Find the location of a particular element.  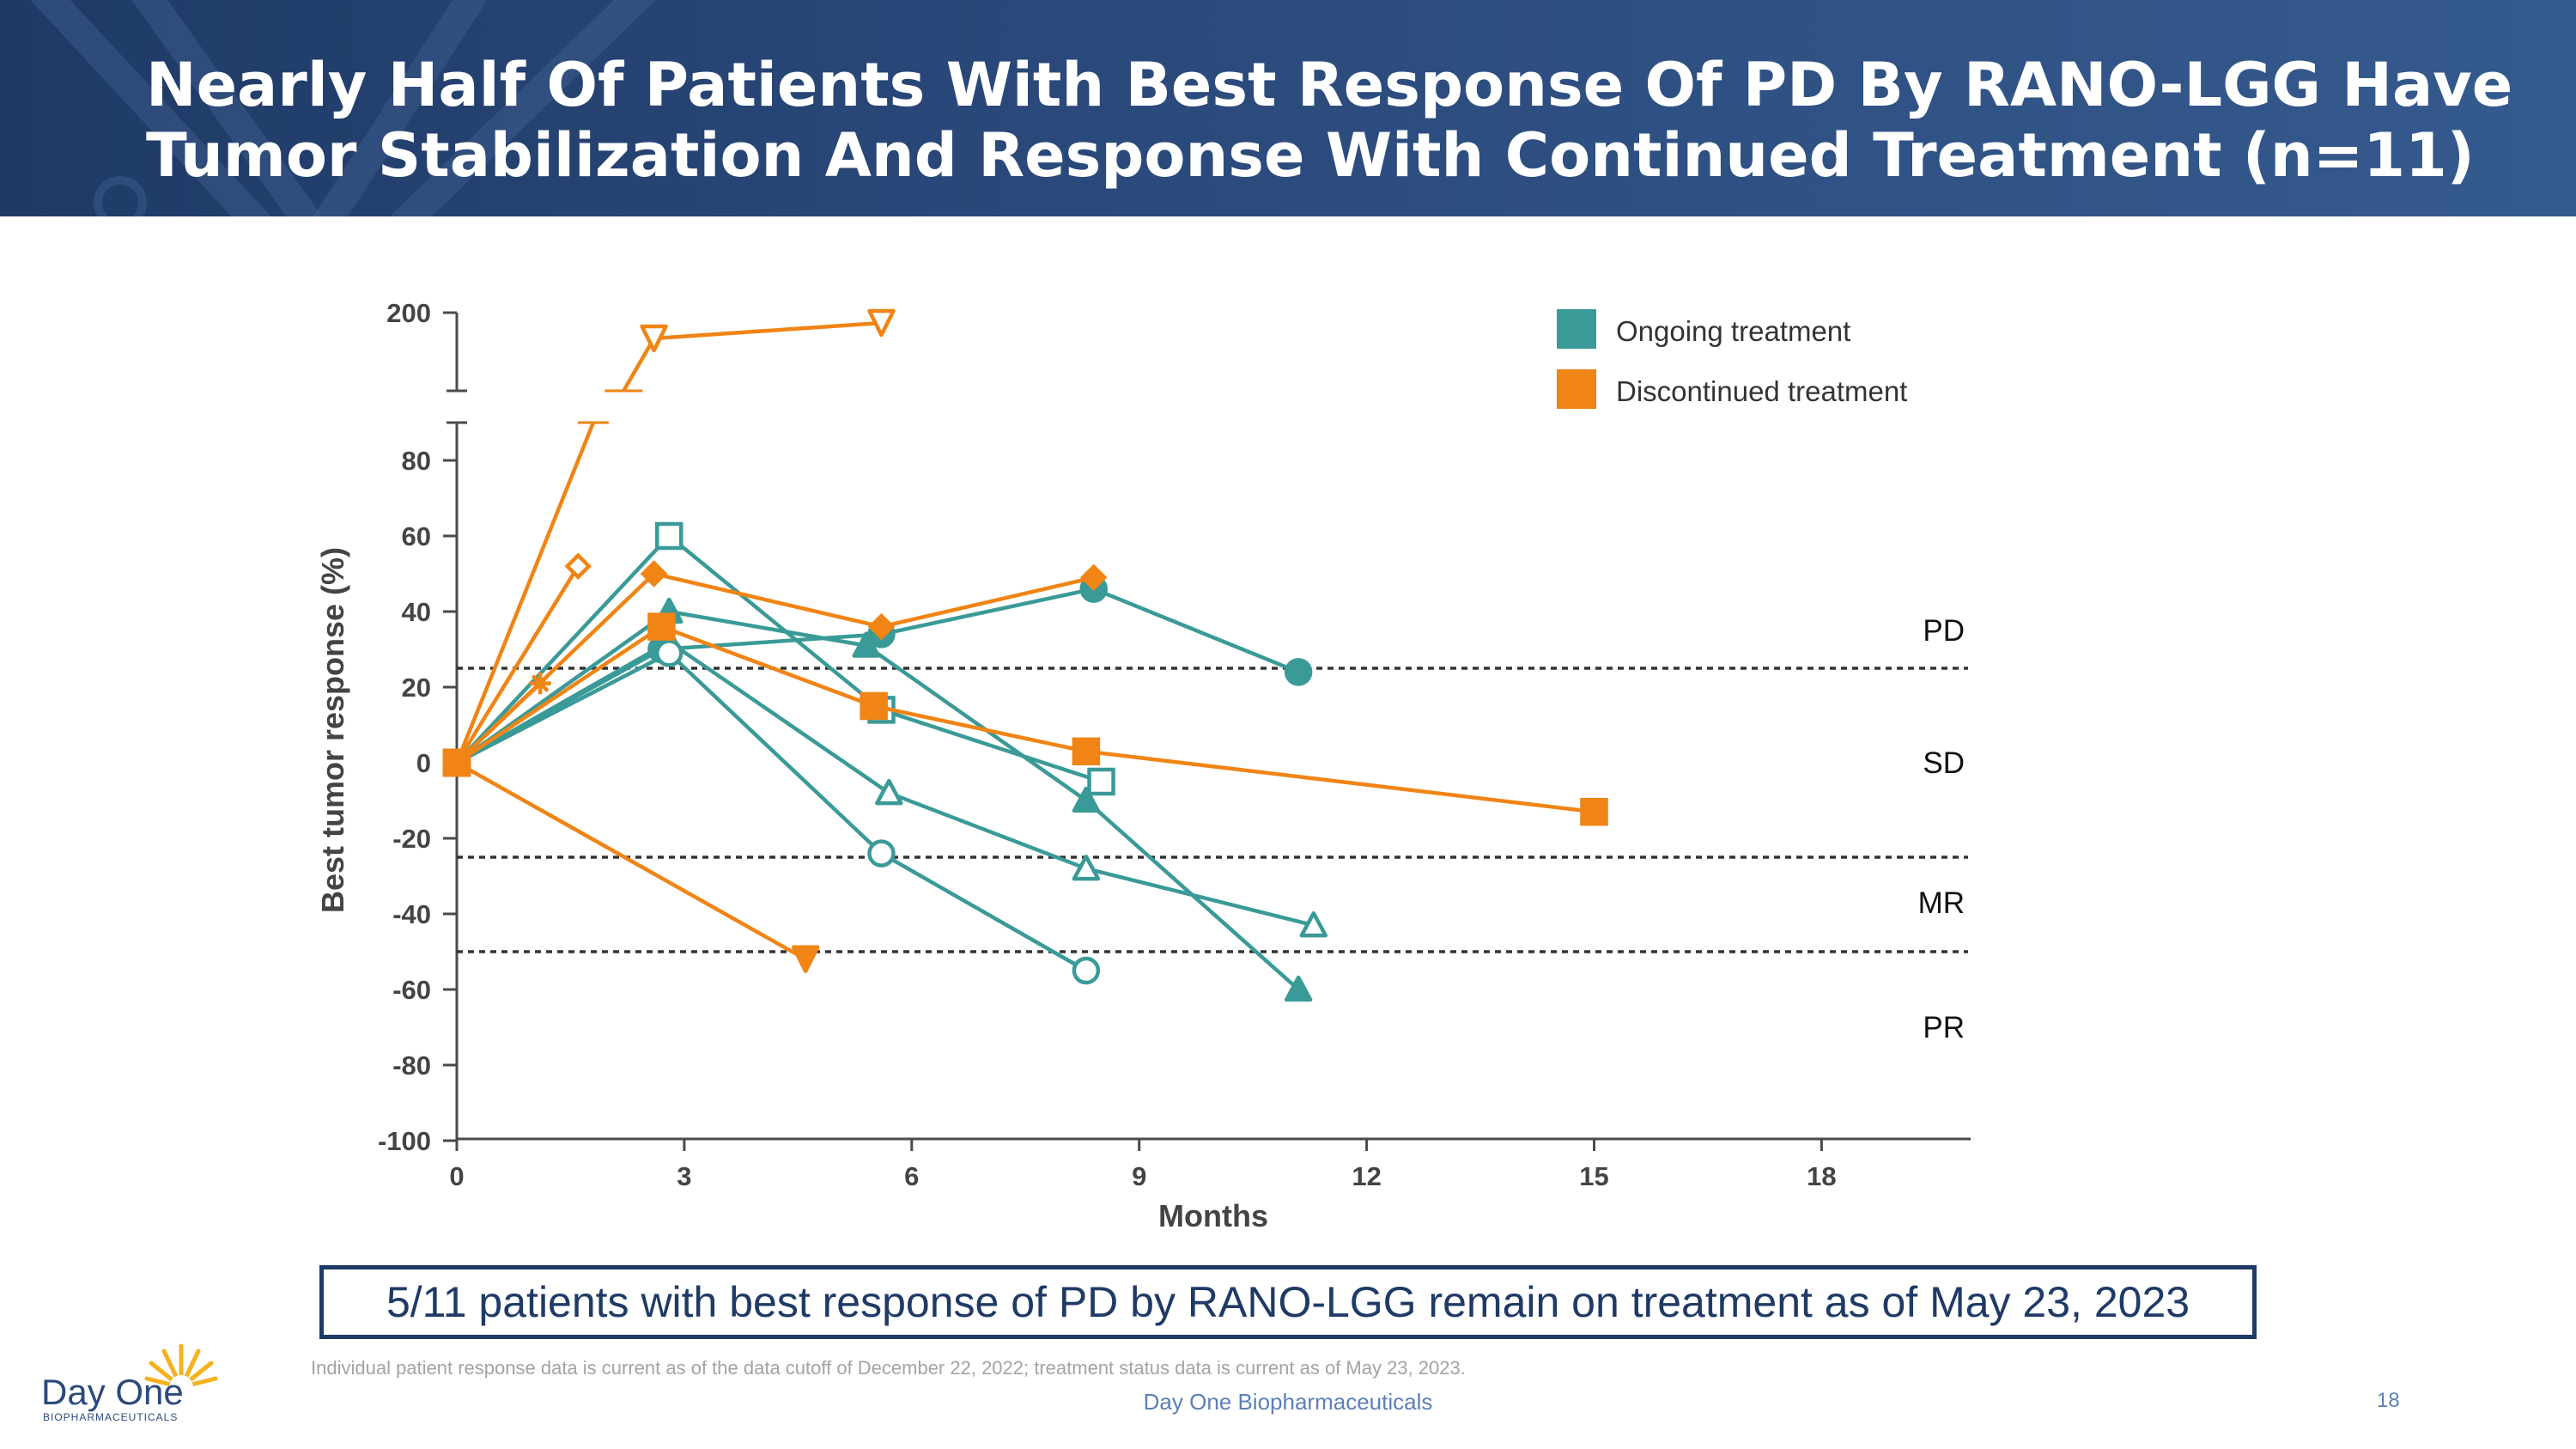

series-7-discontinued-point-shape is located at coordinates (578, 566).